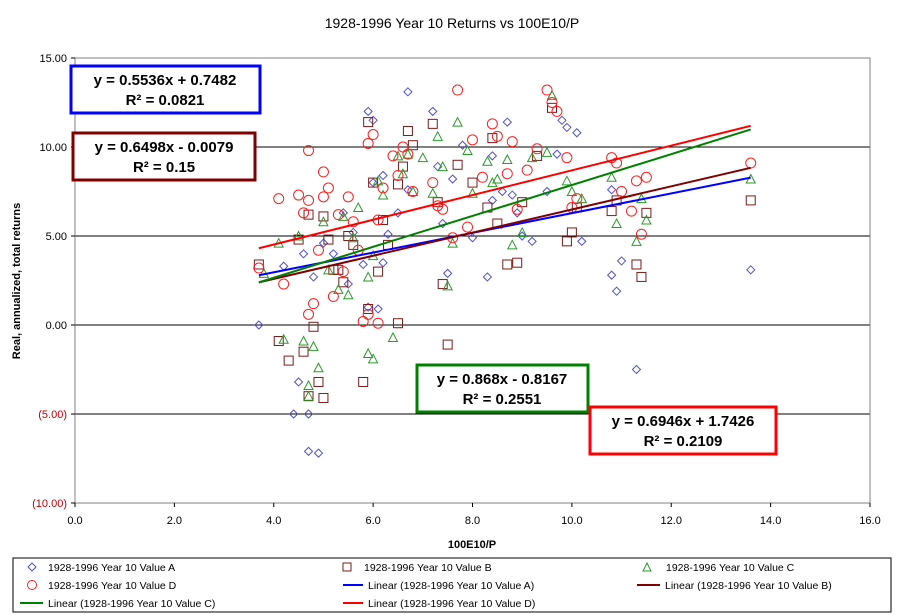 The height and width of the screenshot is (615, 903). What do you see at coordinates (439, 604) in the screenshot?
I see `legend-item-trend-d: Linear (1928-1996 Year 10 Value D)` at bounding box center [439, 604].